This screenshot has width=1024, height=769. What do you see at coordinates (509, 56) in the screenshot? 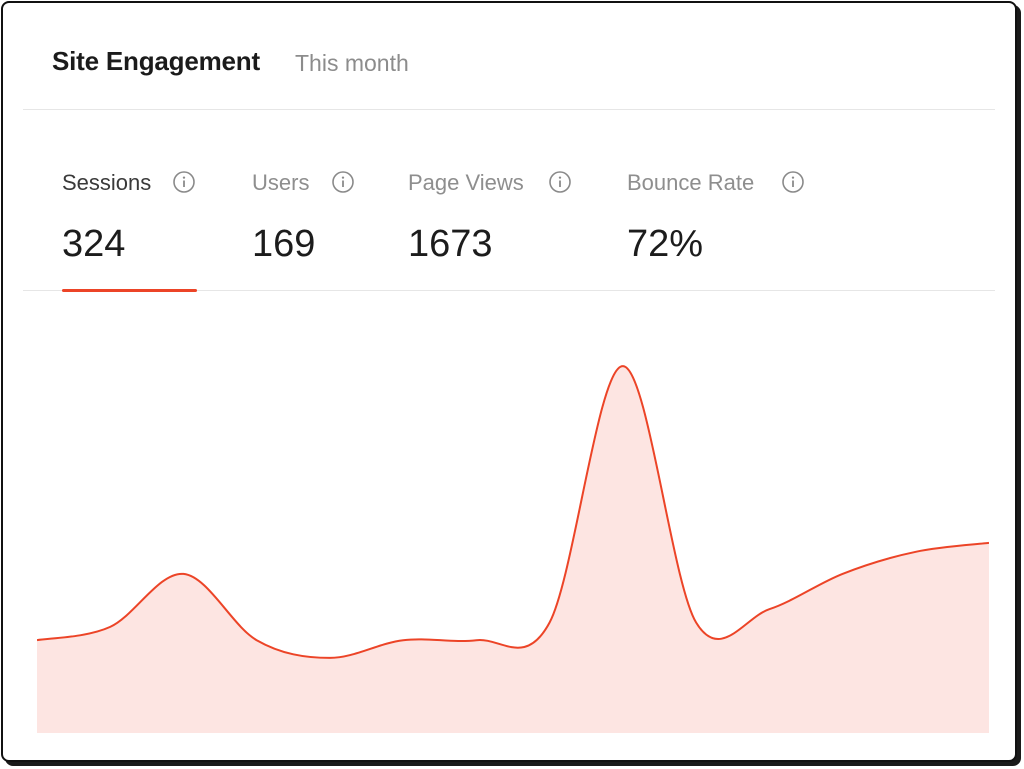
I see `card-header: Site Engagement This month` at bounding box center [509, 56].